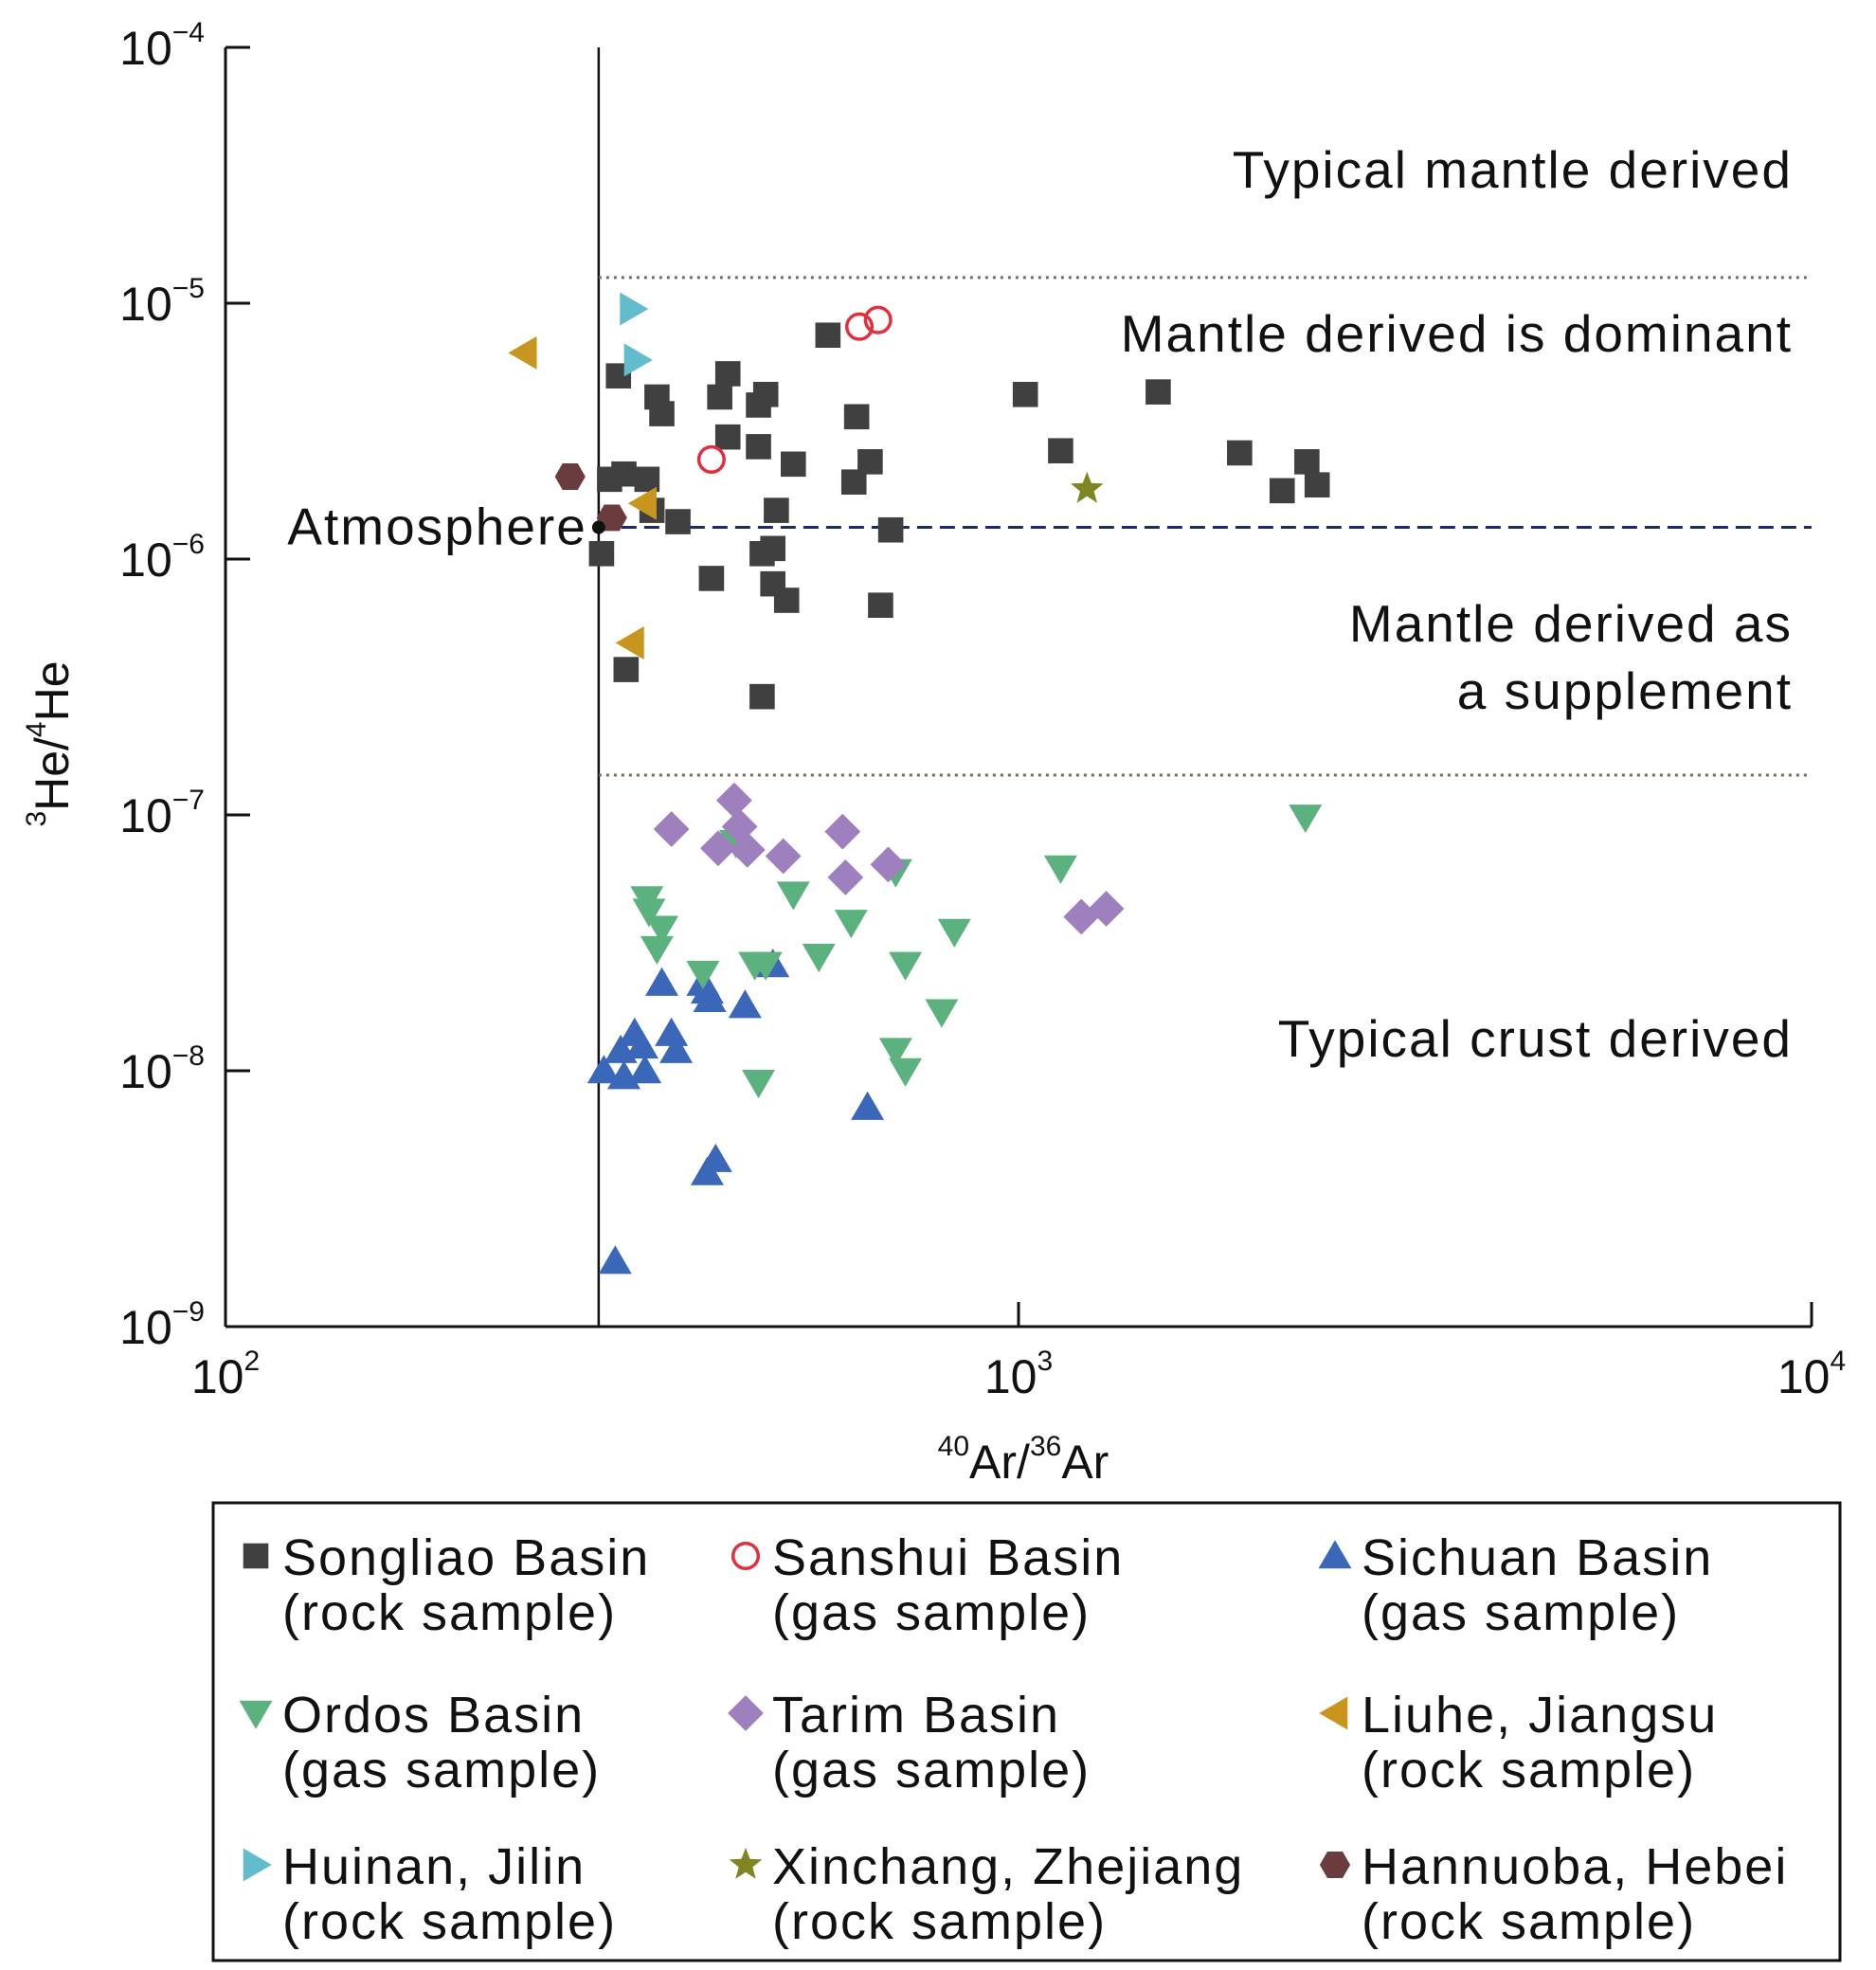 The width and height of the screenshot is (1876, 1970). I want to click on legend-sublabel: (gas sample), so click(931, 1770).